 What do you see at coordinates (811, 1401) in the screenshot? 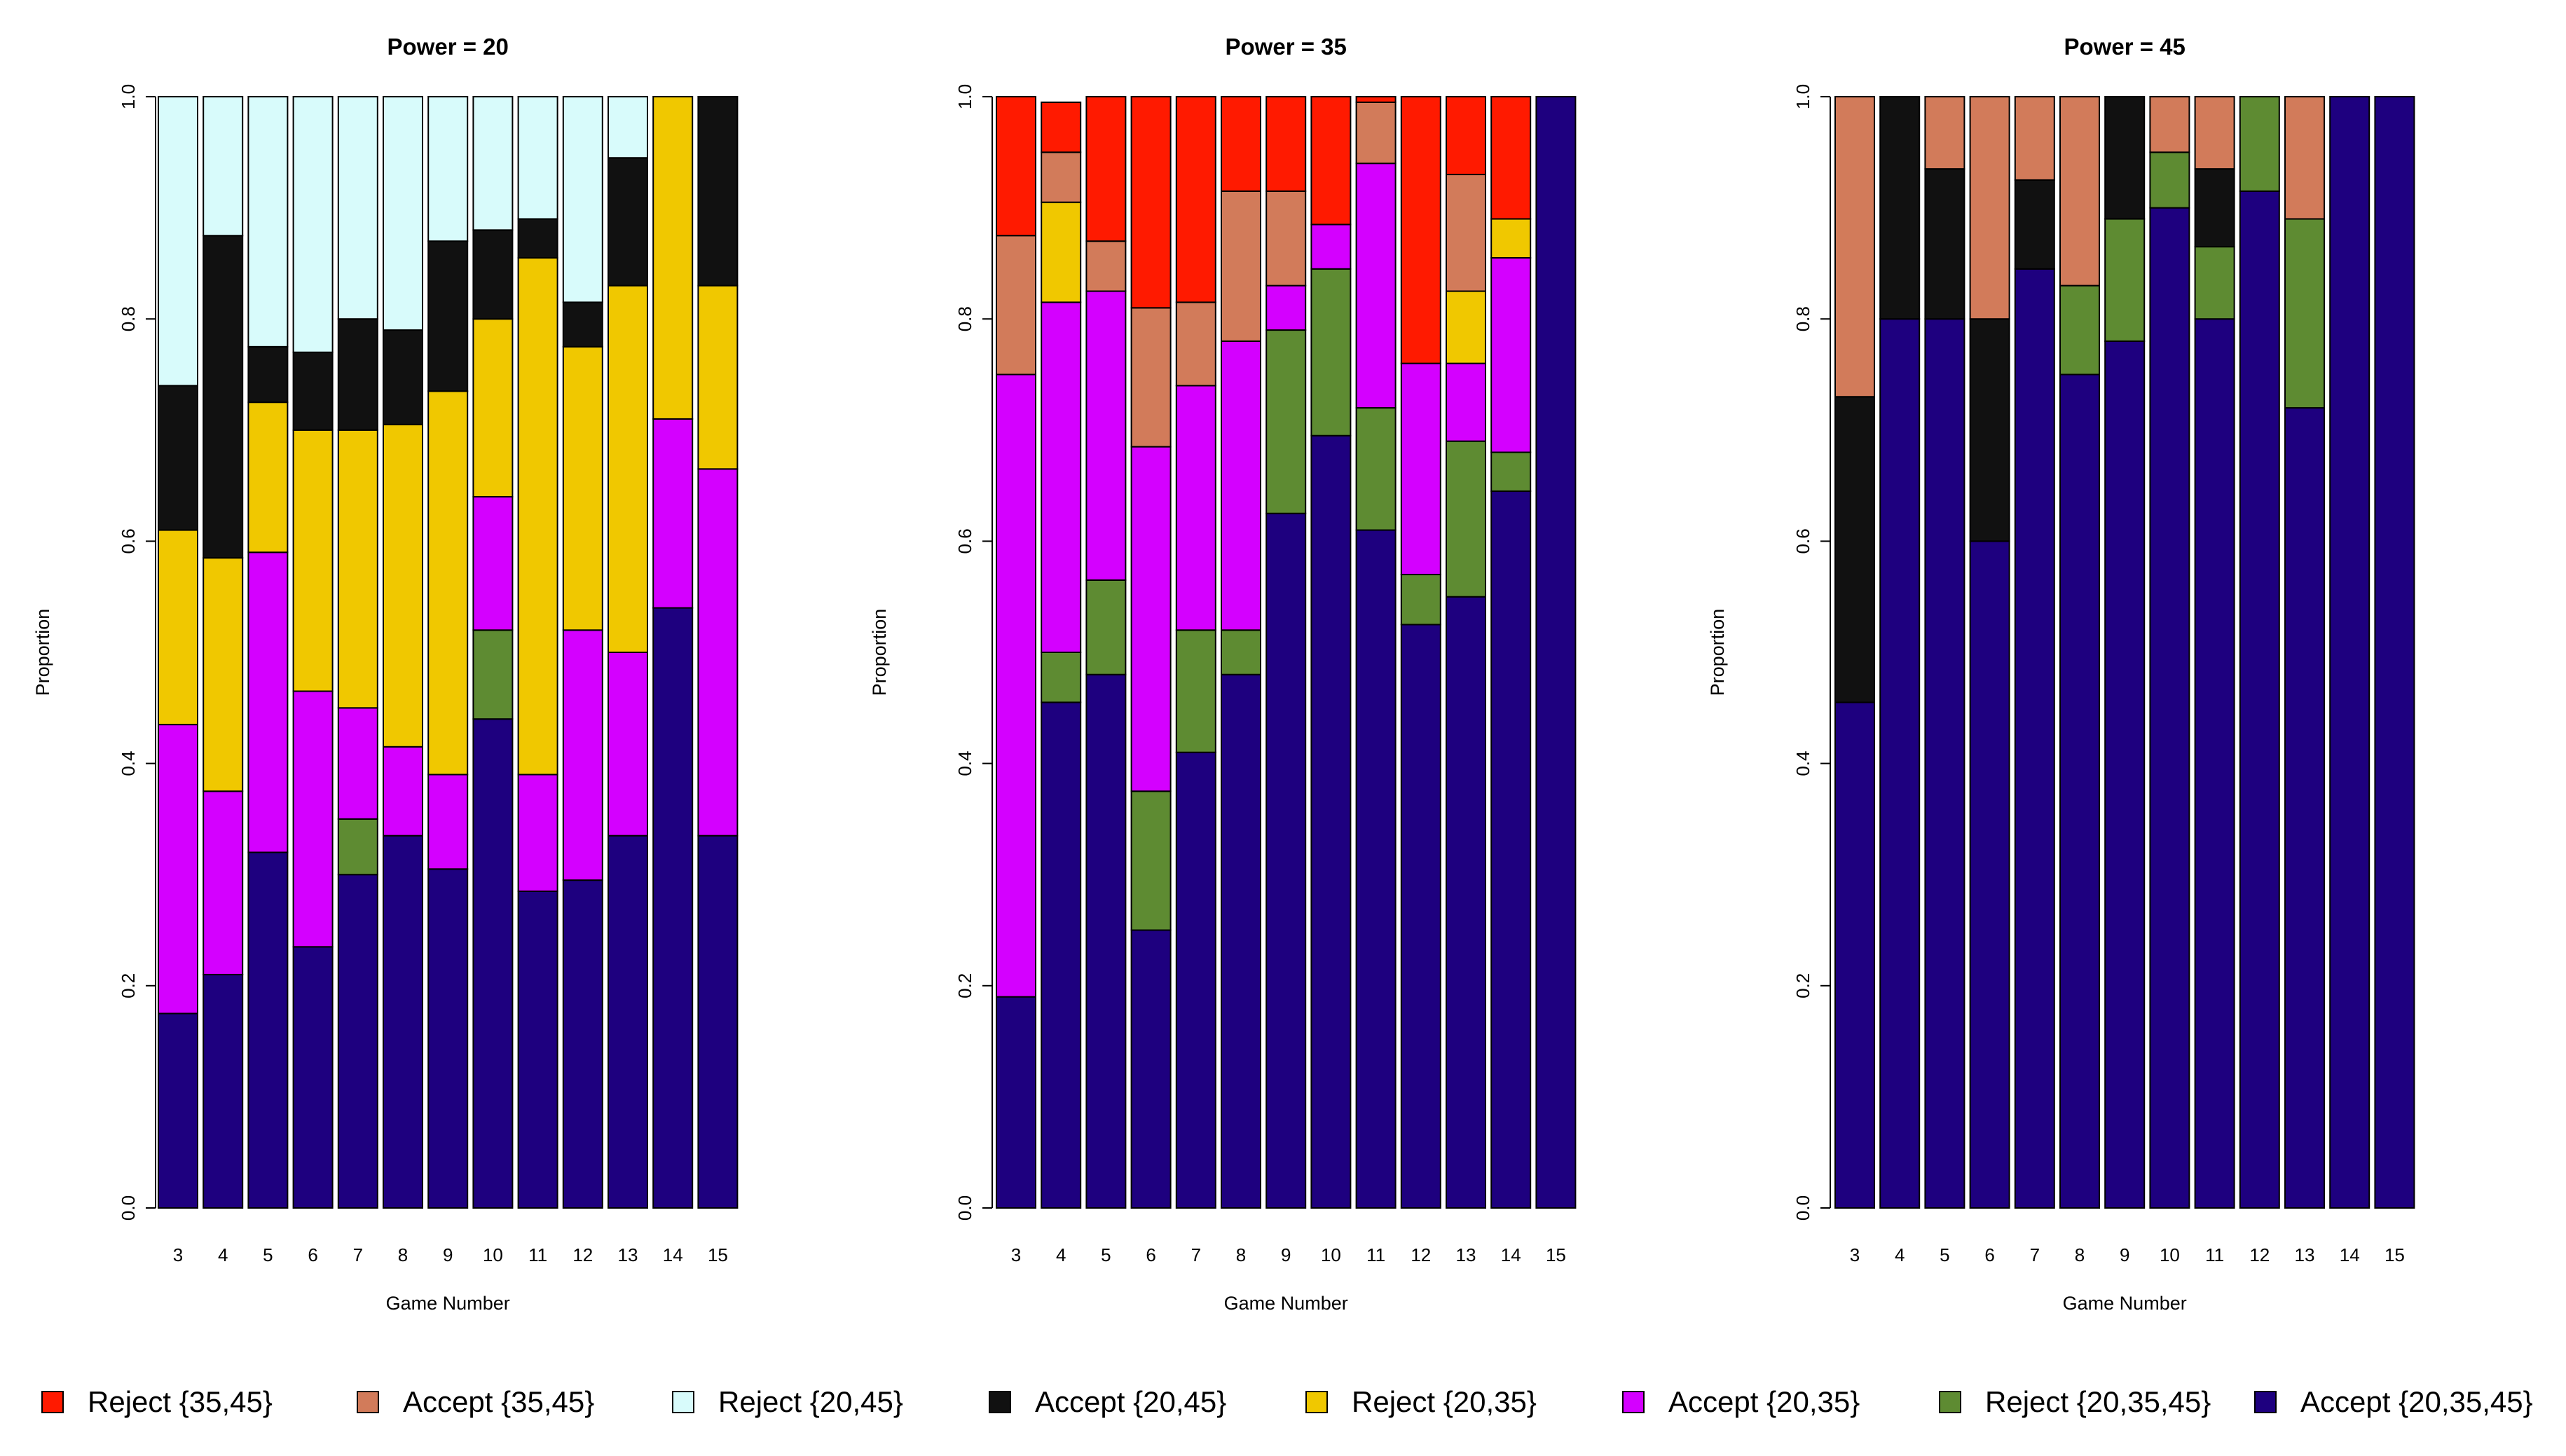
I see `legend-label: Reject {20,45}` at bounding box center [811, 1401].